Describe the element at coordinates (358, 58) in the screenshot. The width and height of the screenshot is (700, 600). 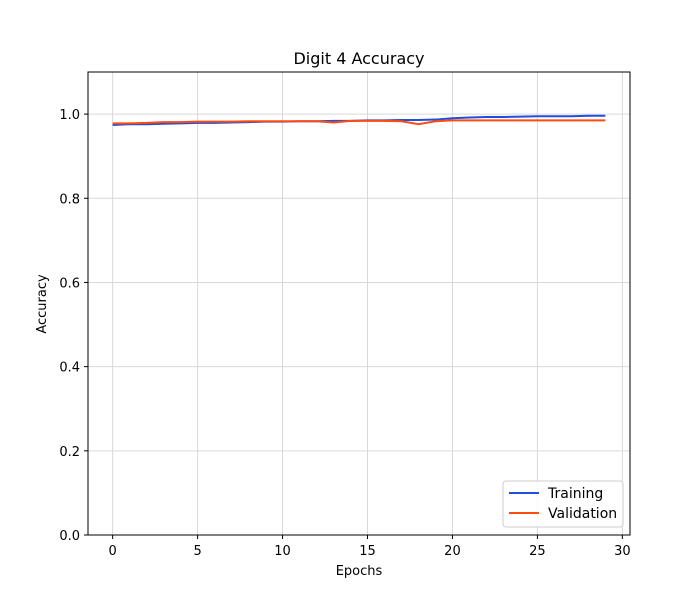
I see `chart-title: Digit 4 Accuracy` at that location.